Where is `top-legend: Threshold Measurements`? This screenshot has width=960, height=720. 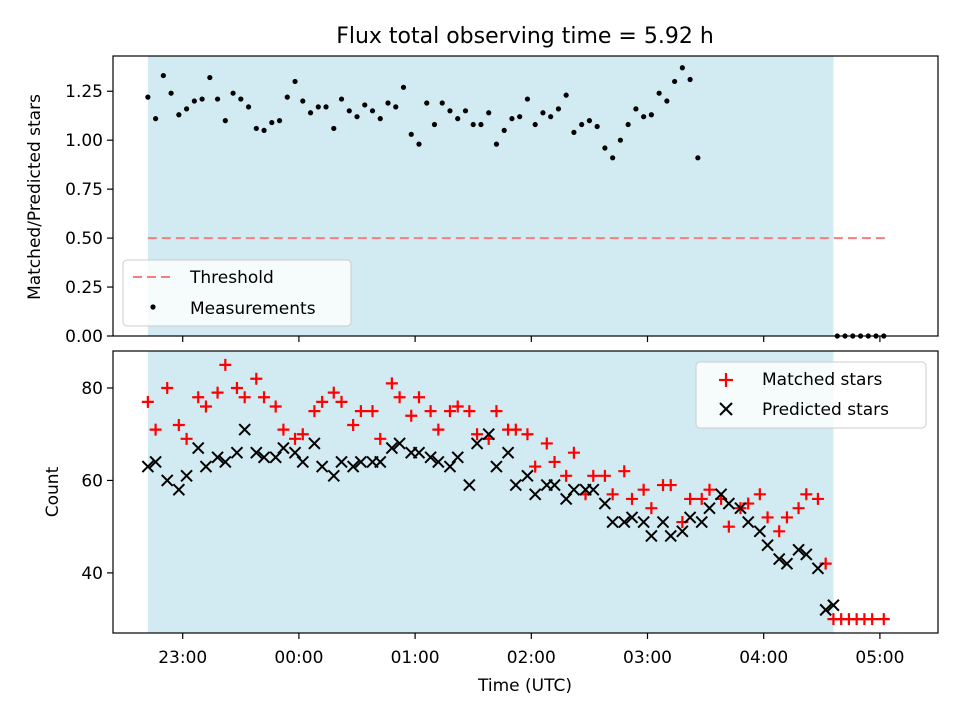
top-legend: Threshold Measurements is located at coordinates (237, 293).